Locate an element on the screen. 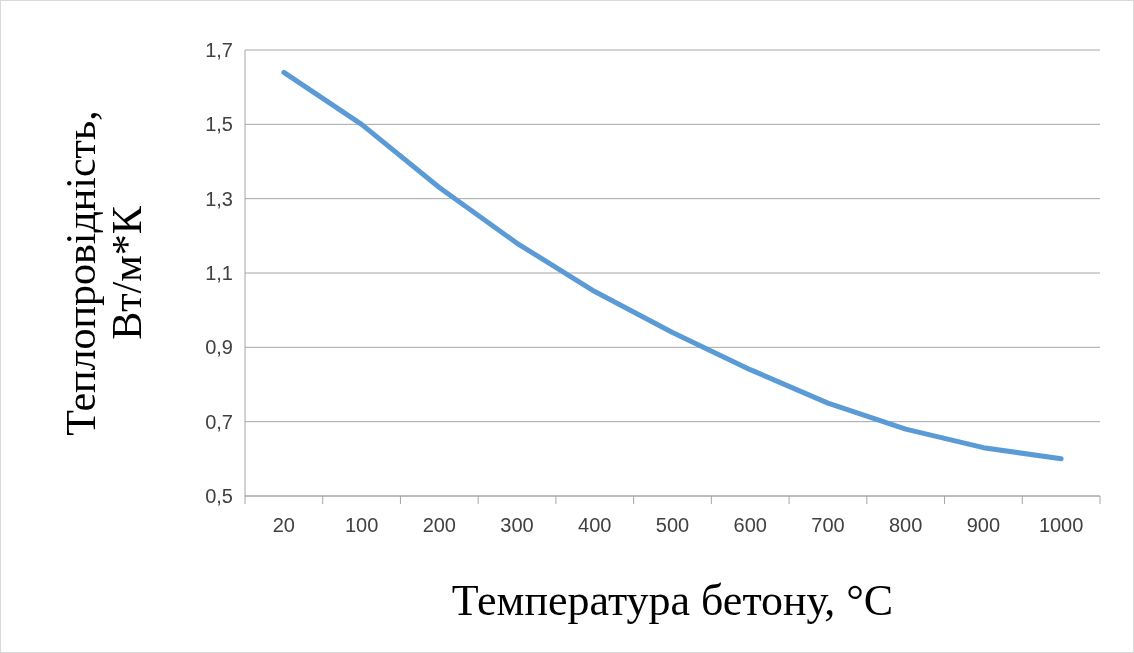 The height and width of the screenshot is (653, 1134). y-tick-label: 1,5 is located at coordinates (219, 124).